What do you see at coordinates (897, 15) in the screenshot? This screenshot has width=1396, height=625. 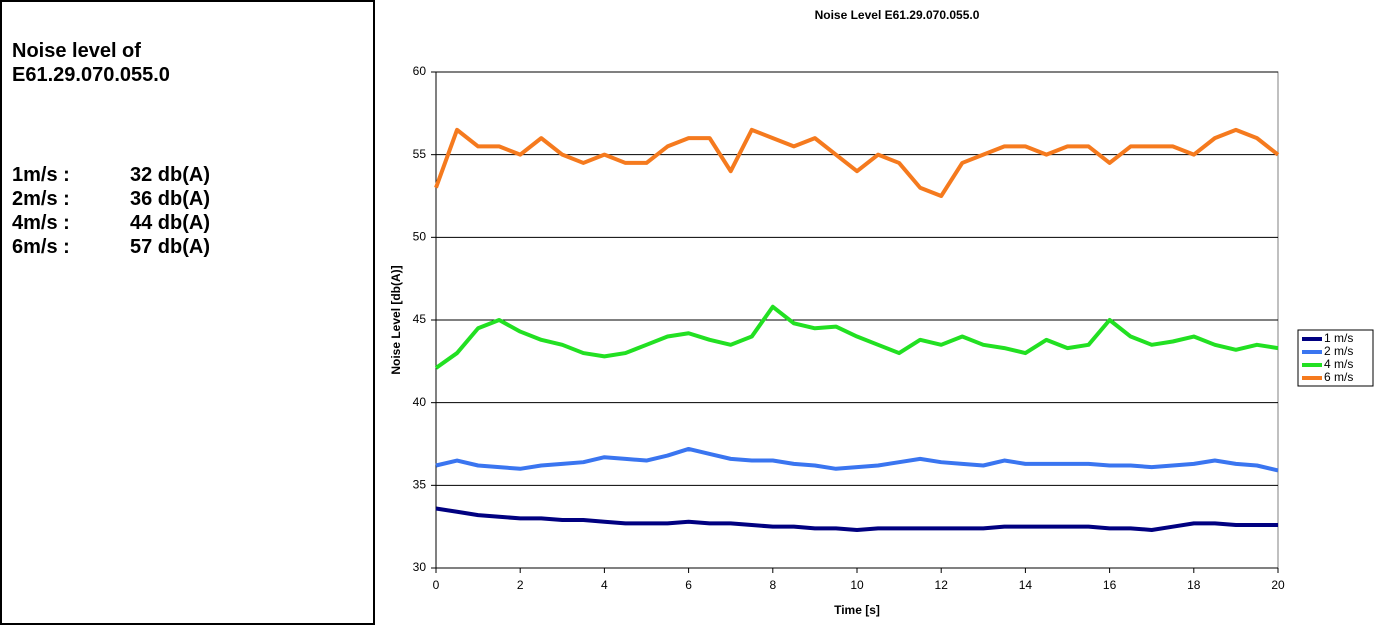 I see `chart-title: Noise Level E61.29.070.055.0` at bounding box center [897, 15].